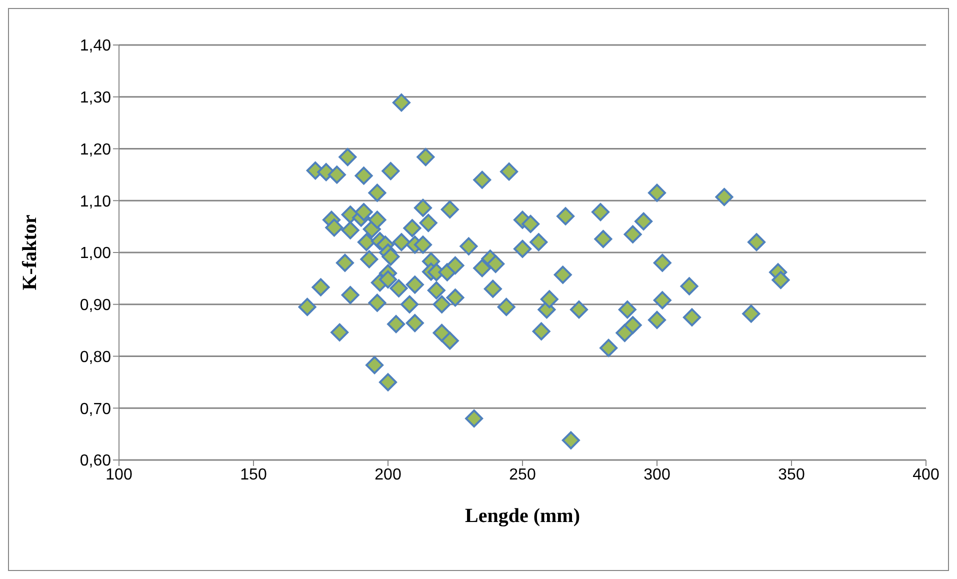 This screenshot has height=579, width=957. I want to click on x-tick-label: 350, so click(791, 475).